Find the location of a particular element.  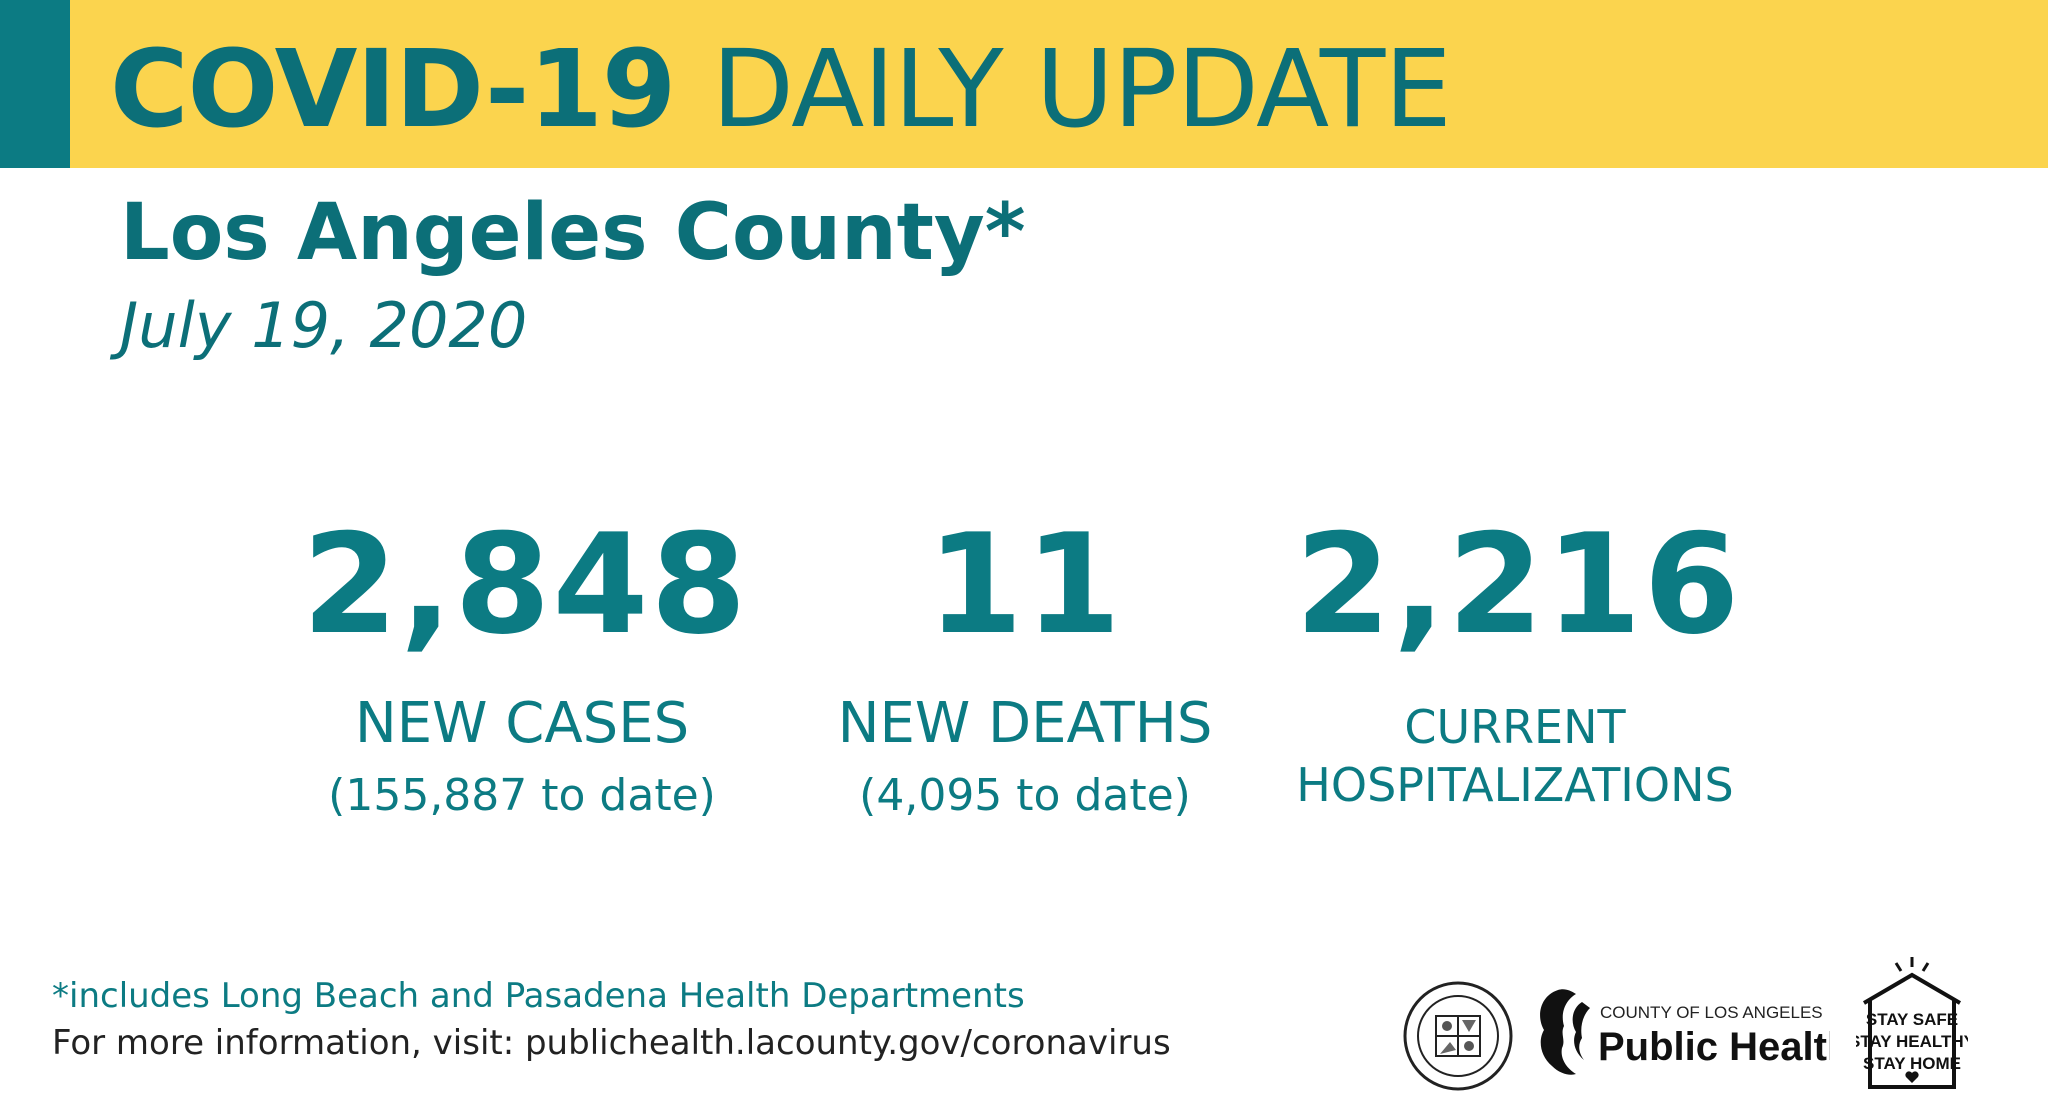

title-covid: COVID-19 is located at coordinates (393, 90).